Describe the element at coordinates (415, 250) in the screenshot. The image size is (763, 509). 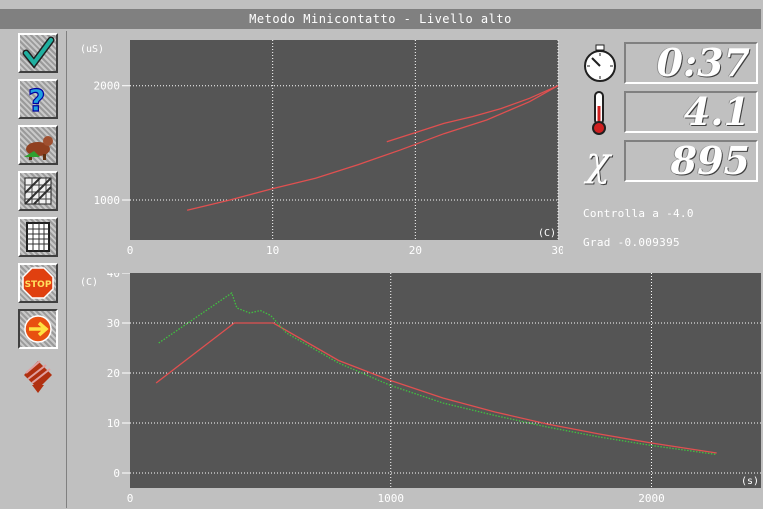
I see `x-tick-label: 20` at that location.